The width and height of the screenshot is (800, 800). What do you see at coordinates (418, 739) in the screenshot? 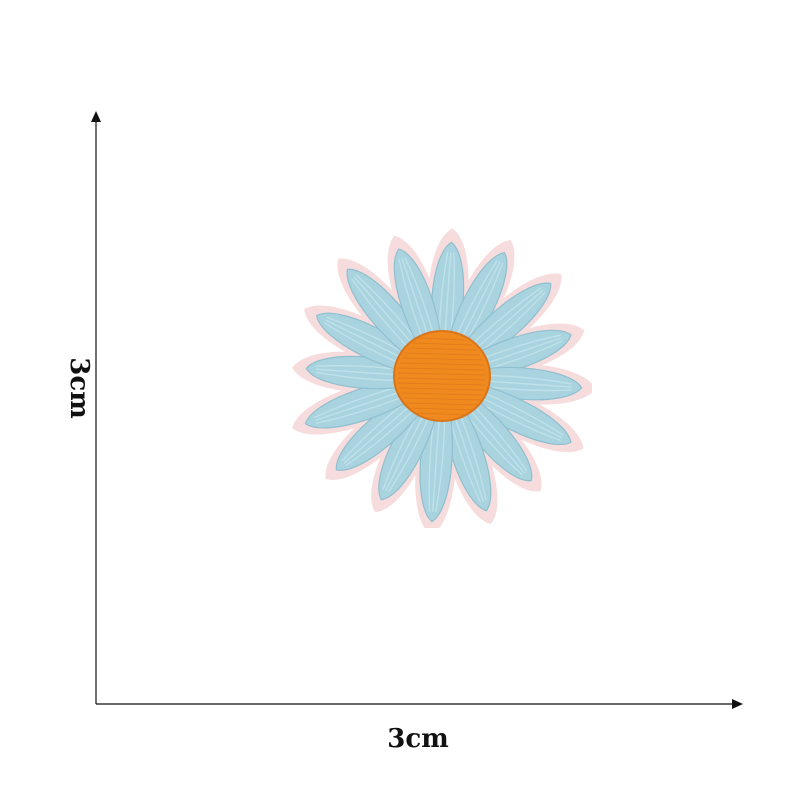
I see `width-label: 3cm` at bounding box center [418, 739].